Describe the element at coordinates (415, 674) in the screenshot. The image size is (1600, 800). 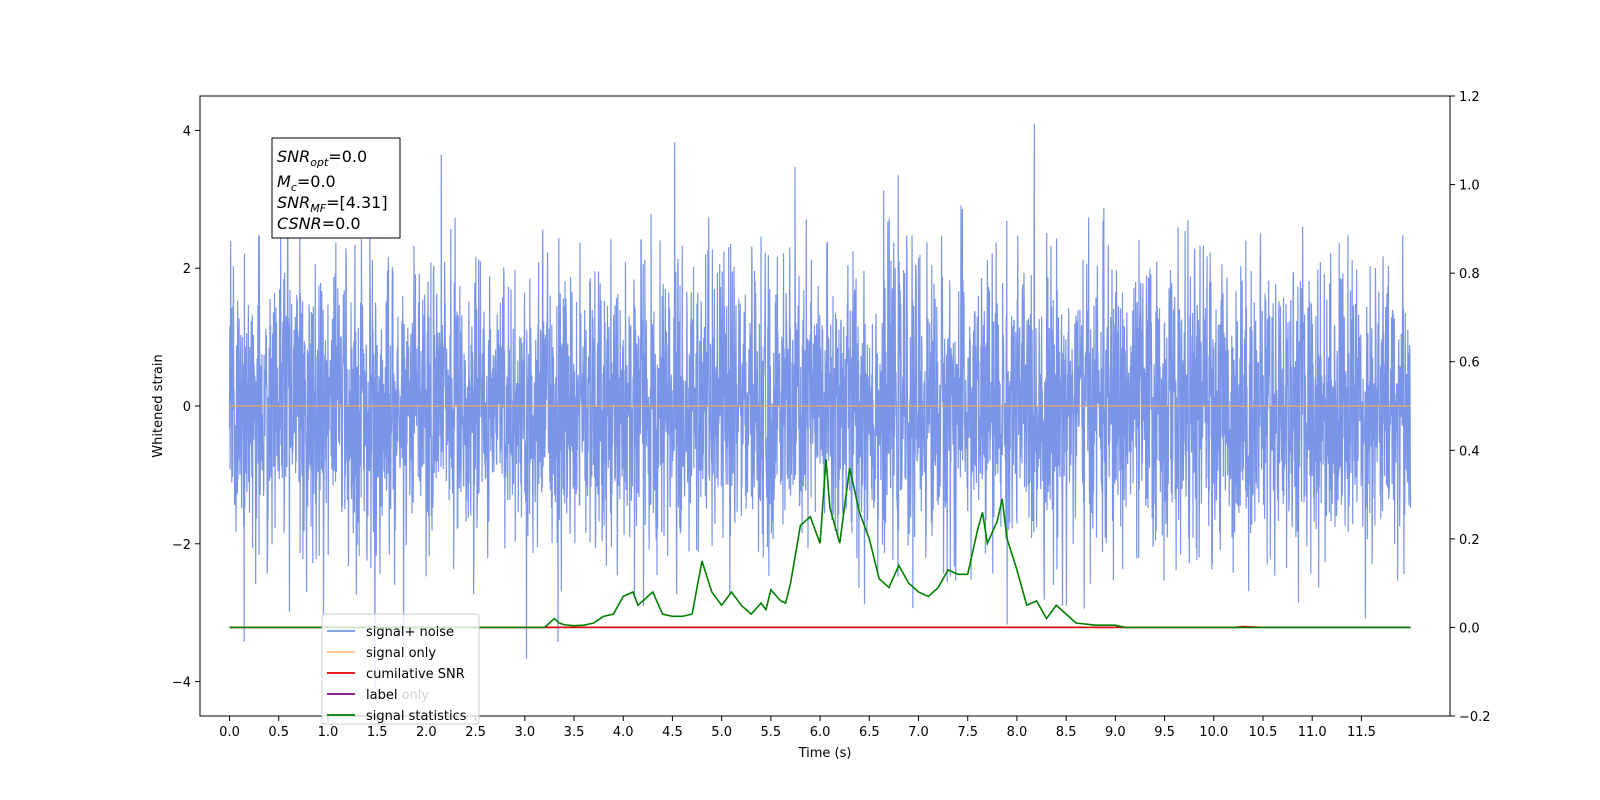
I see `legend-label-cumulative-snr: cumilative SNR` at that location.